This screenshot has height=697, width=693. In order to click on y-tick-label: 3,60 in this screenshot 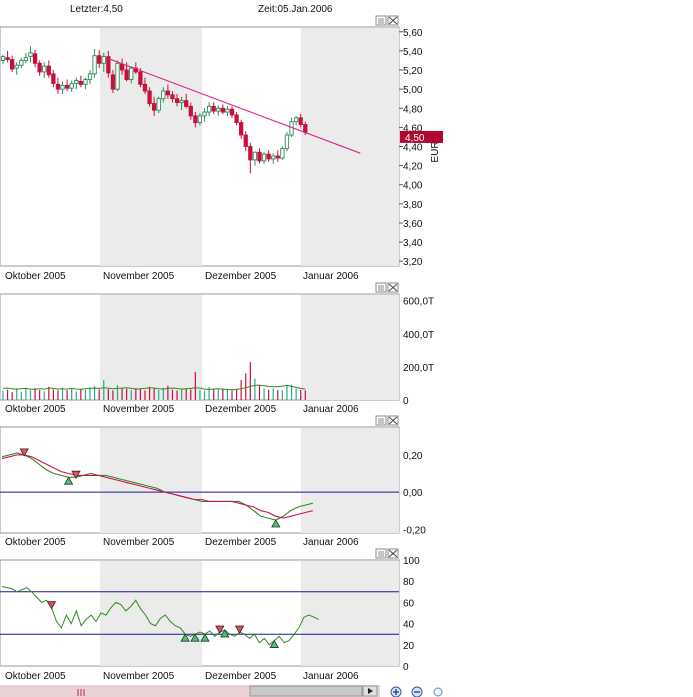, I will do `click(413, 224)`.